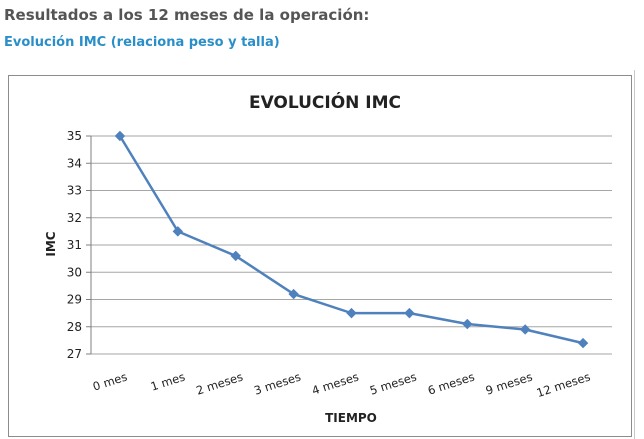  Describe the element at coordinates (74, 136) in the screenshot. I see `y-tick-label: 35` at that location.